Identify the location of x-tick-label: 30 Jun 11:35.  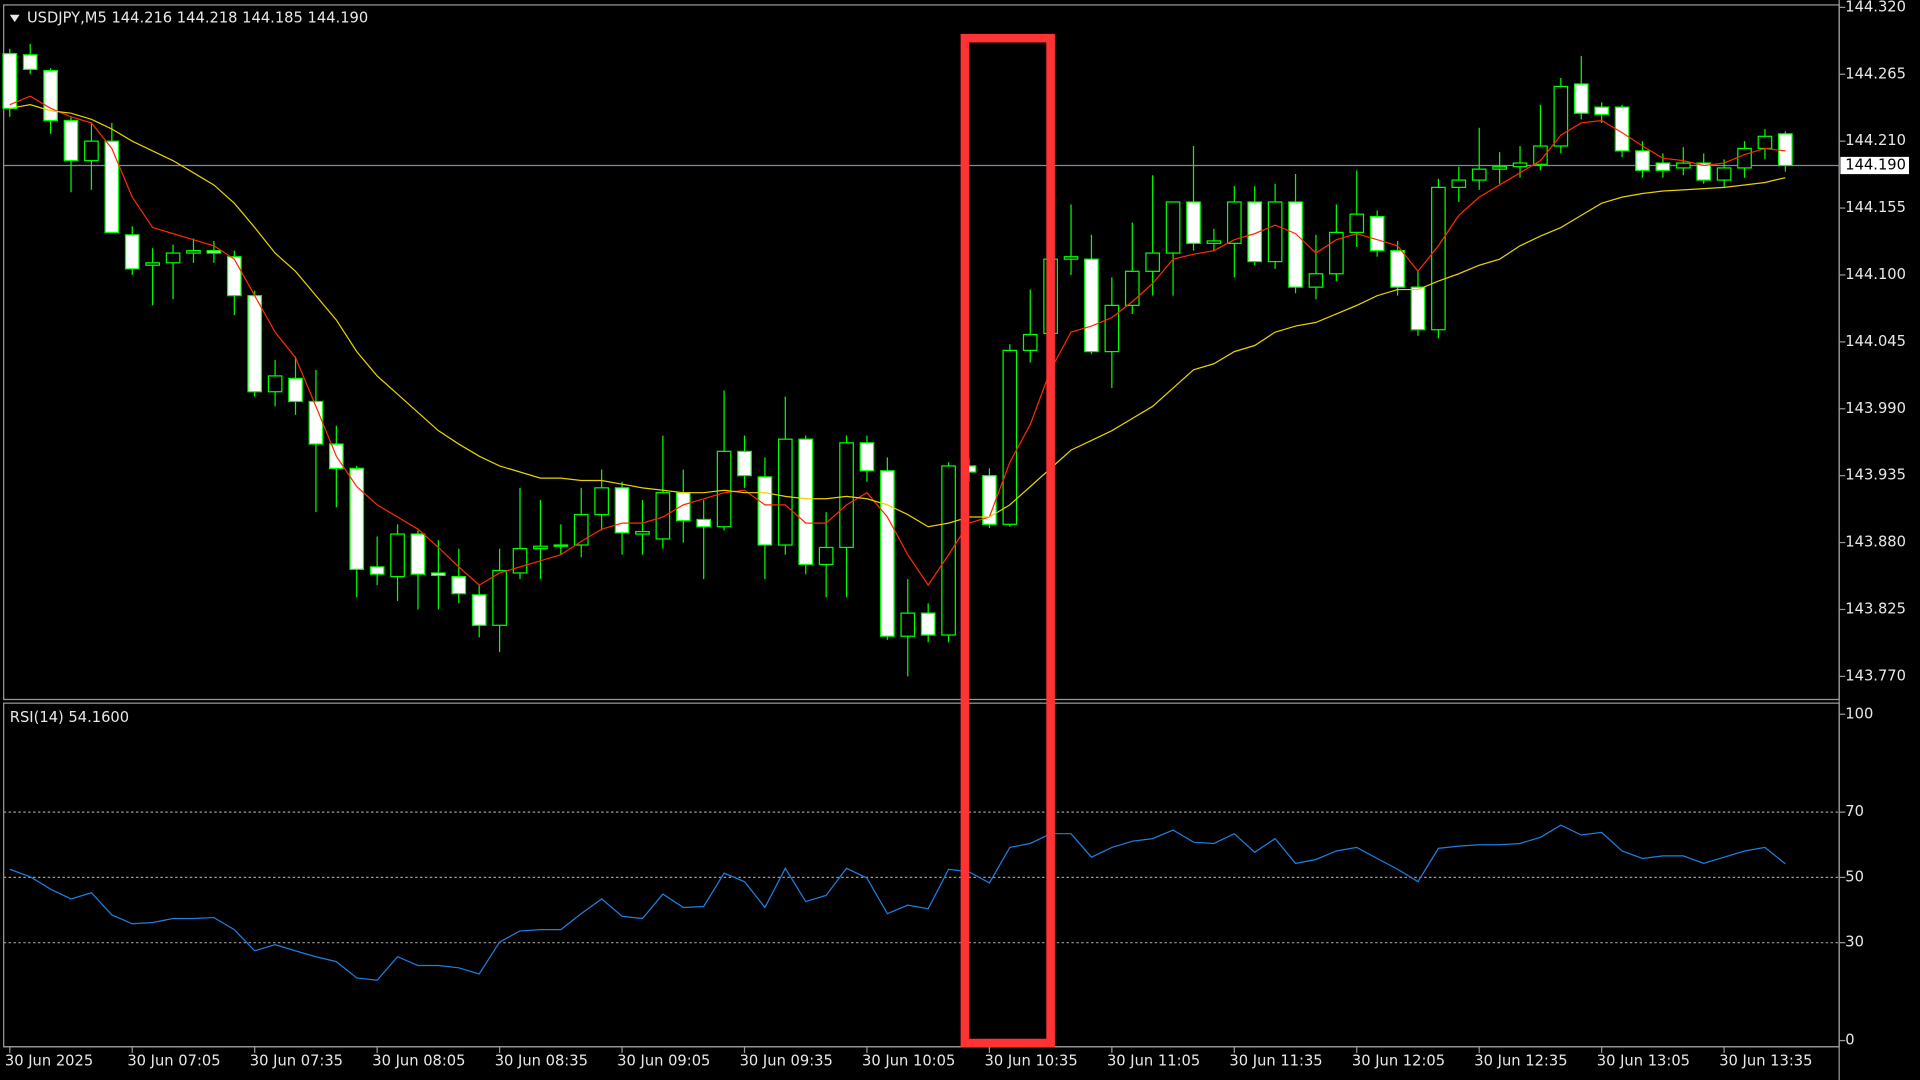
(1275, 1061).